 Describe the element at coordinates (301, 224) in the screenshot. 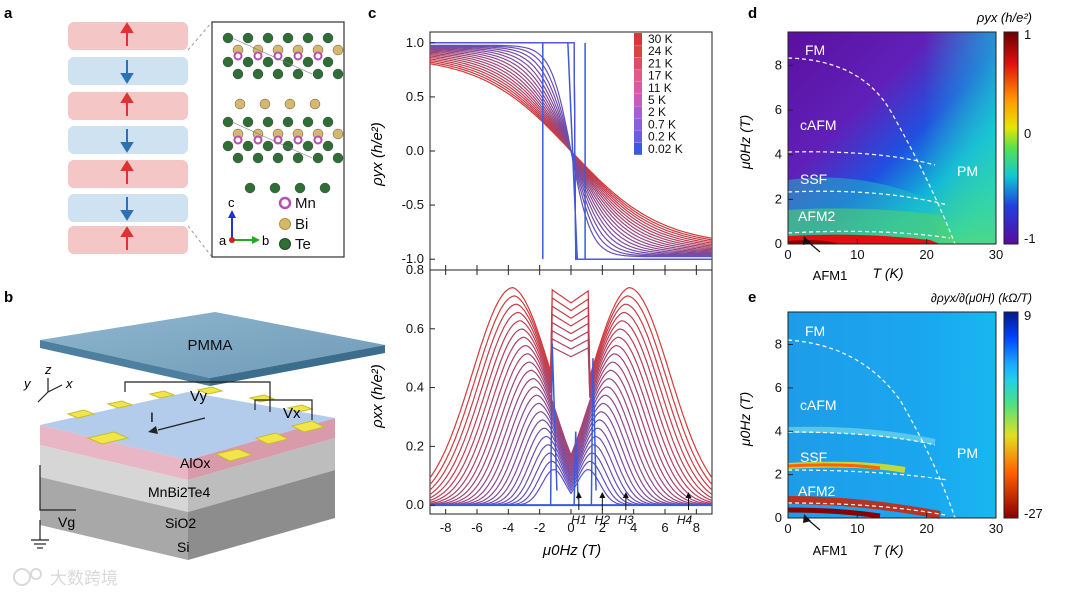

I see `legend-bi: Bi` at that location.